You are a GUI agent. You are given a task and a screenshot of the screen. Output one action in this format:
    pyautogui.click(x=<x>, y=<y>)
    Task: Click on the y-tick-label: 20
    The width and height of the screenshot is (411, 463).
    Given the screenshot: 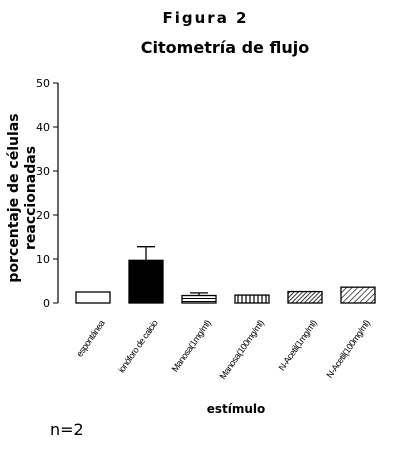 What is the action you would take?
    pyautogui.click(x=43, y=215)
    